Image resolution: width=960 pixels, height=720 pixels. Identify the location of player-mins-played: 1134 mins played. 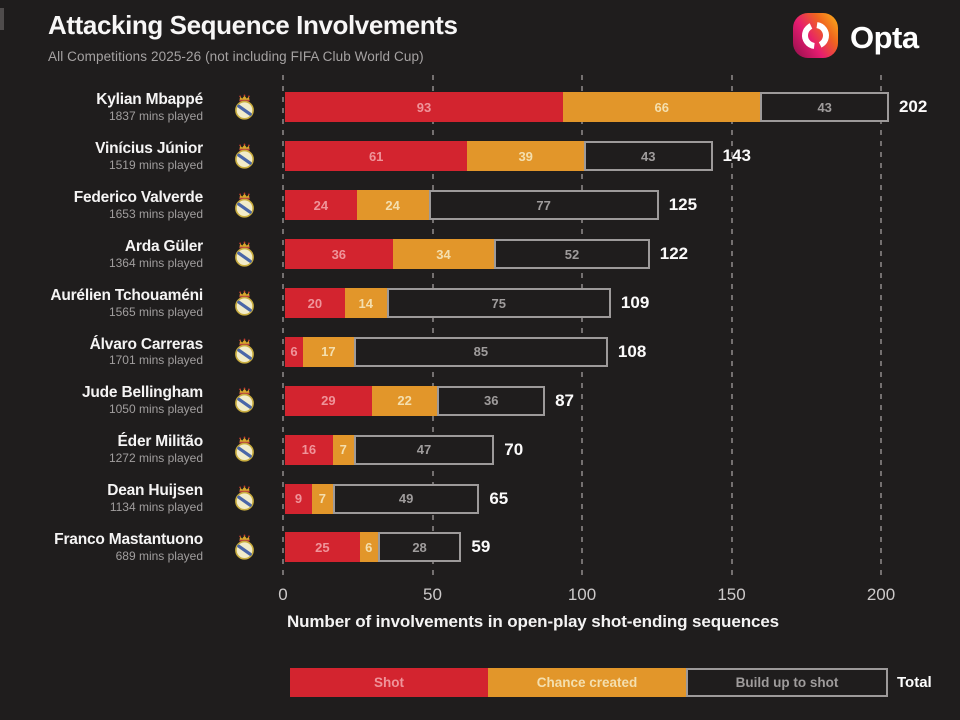
(156, 507).